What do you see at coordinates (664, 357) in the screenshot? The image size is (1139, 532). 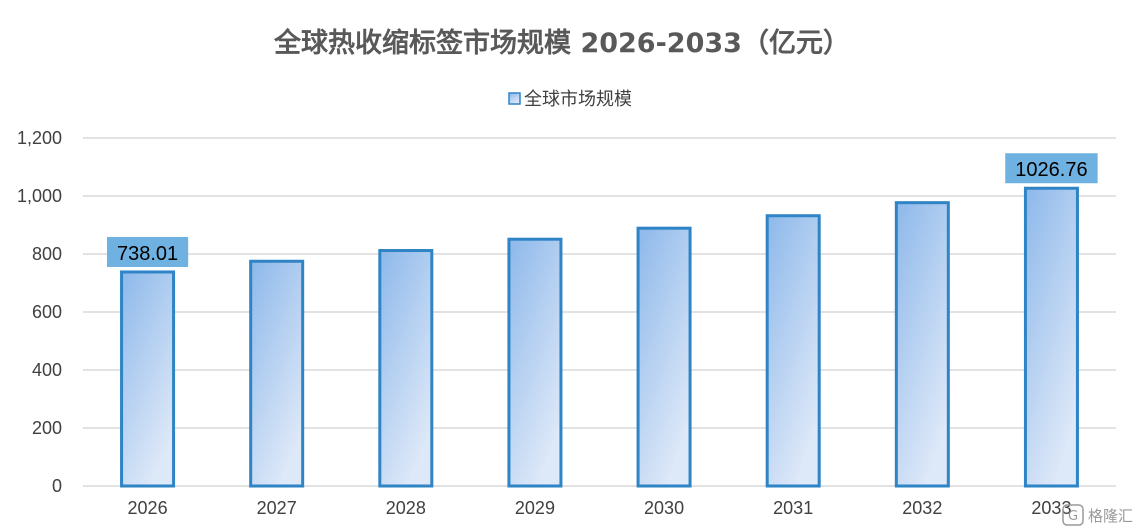 I see `bar-2030` at bounding box center [664, 357].